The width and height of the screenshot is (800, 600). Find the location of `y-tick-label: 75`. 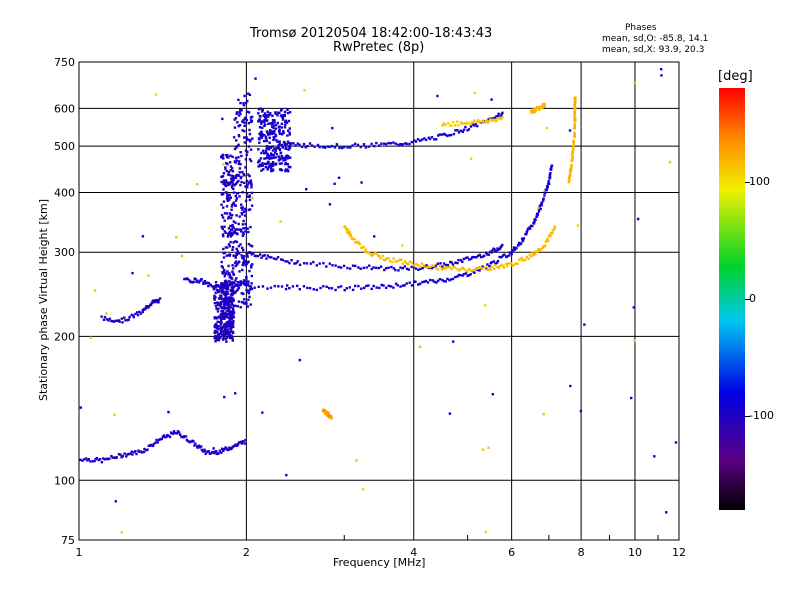

y-tick-label: 75 is located at coordinates (68, 540).